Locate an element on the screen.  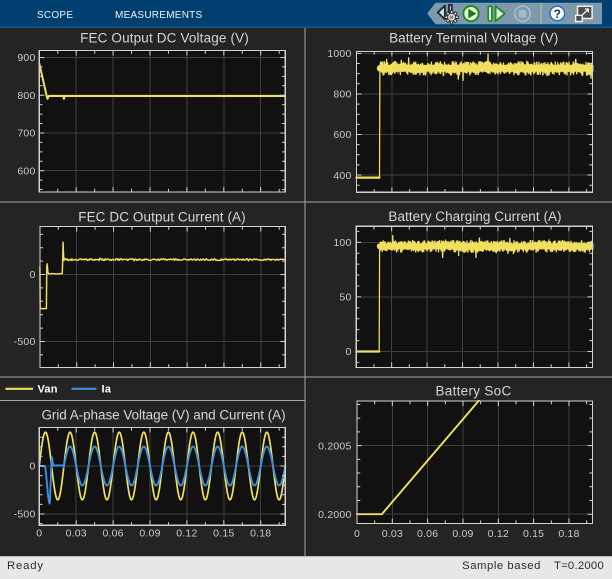
svg-text: Ia is located at coordinates (107, 390).